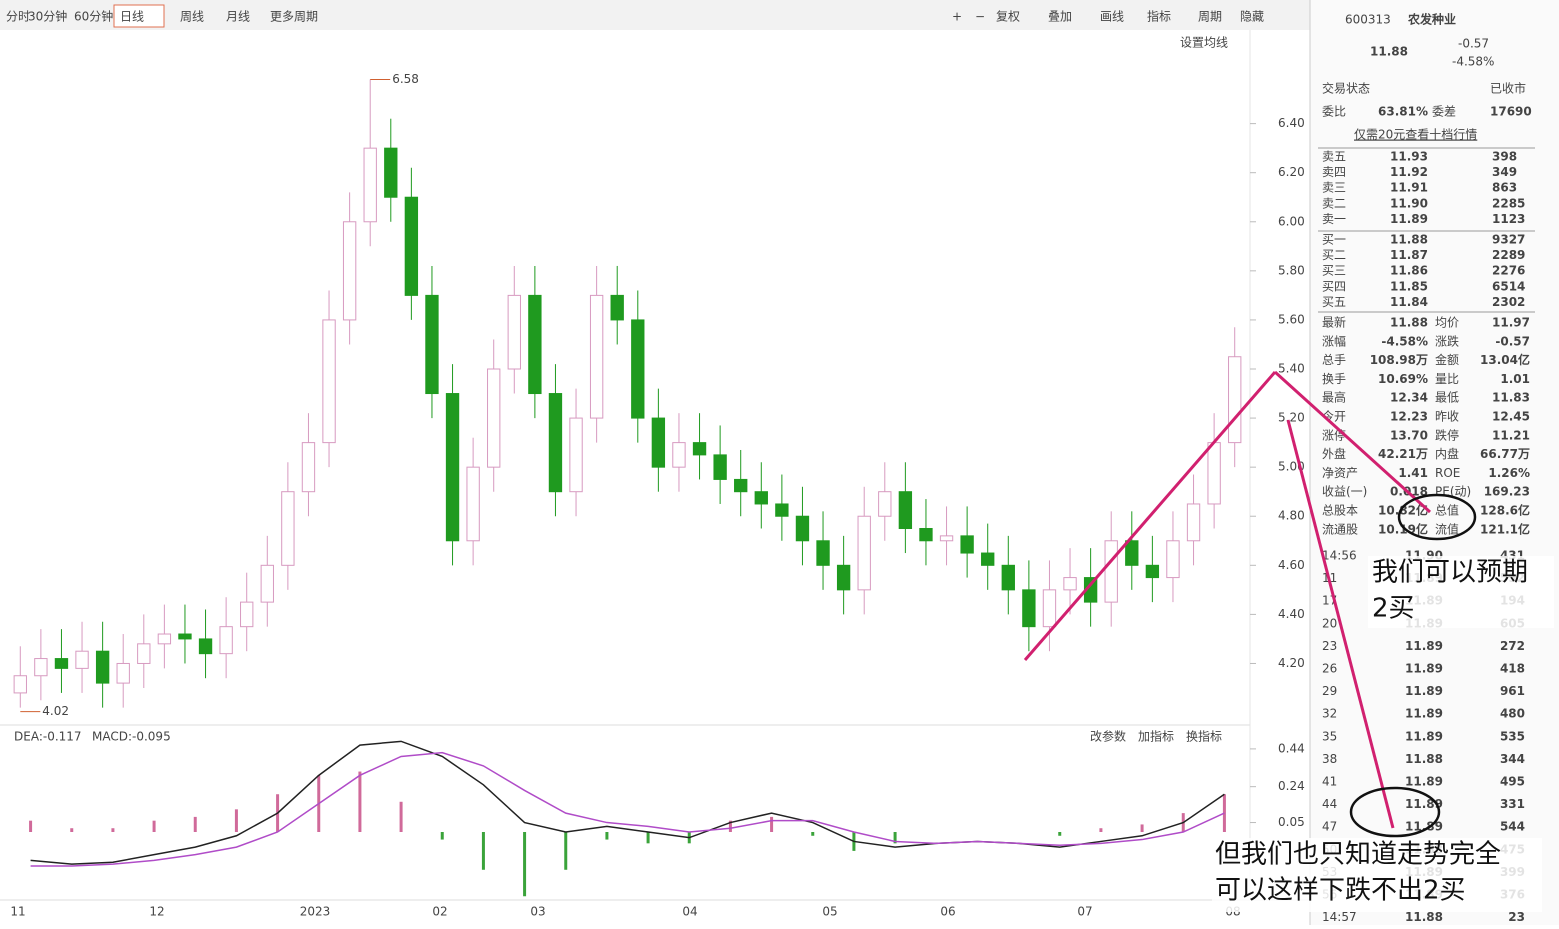  What do you see at coordinates (132, 17) in the screenshot?
I see `period-tab: 日线` at bounding box center [132, 17].